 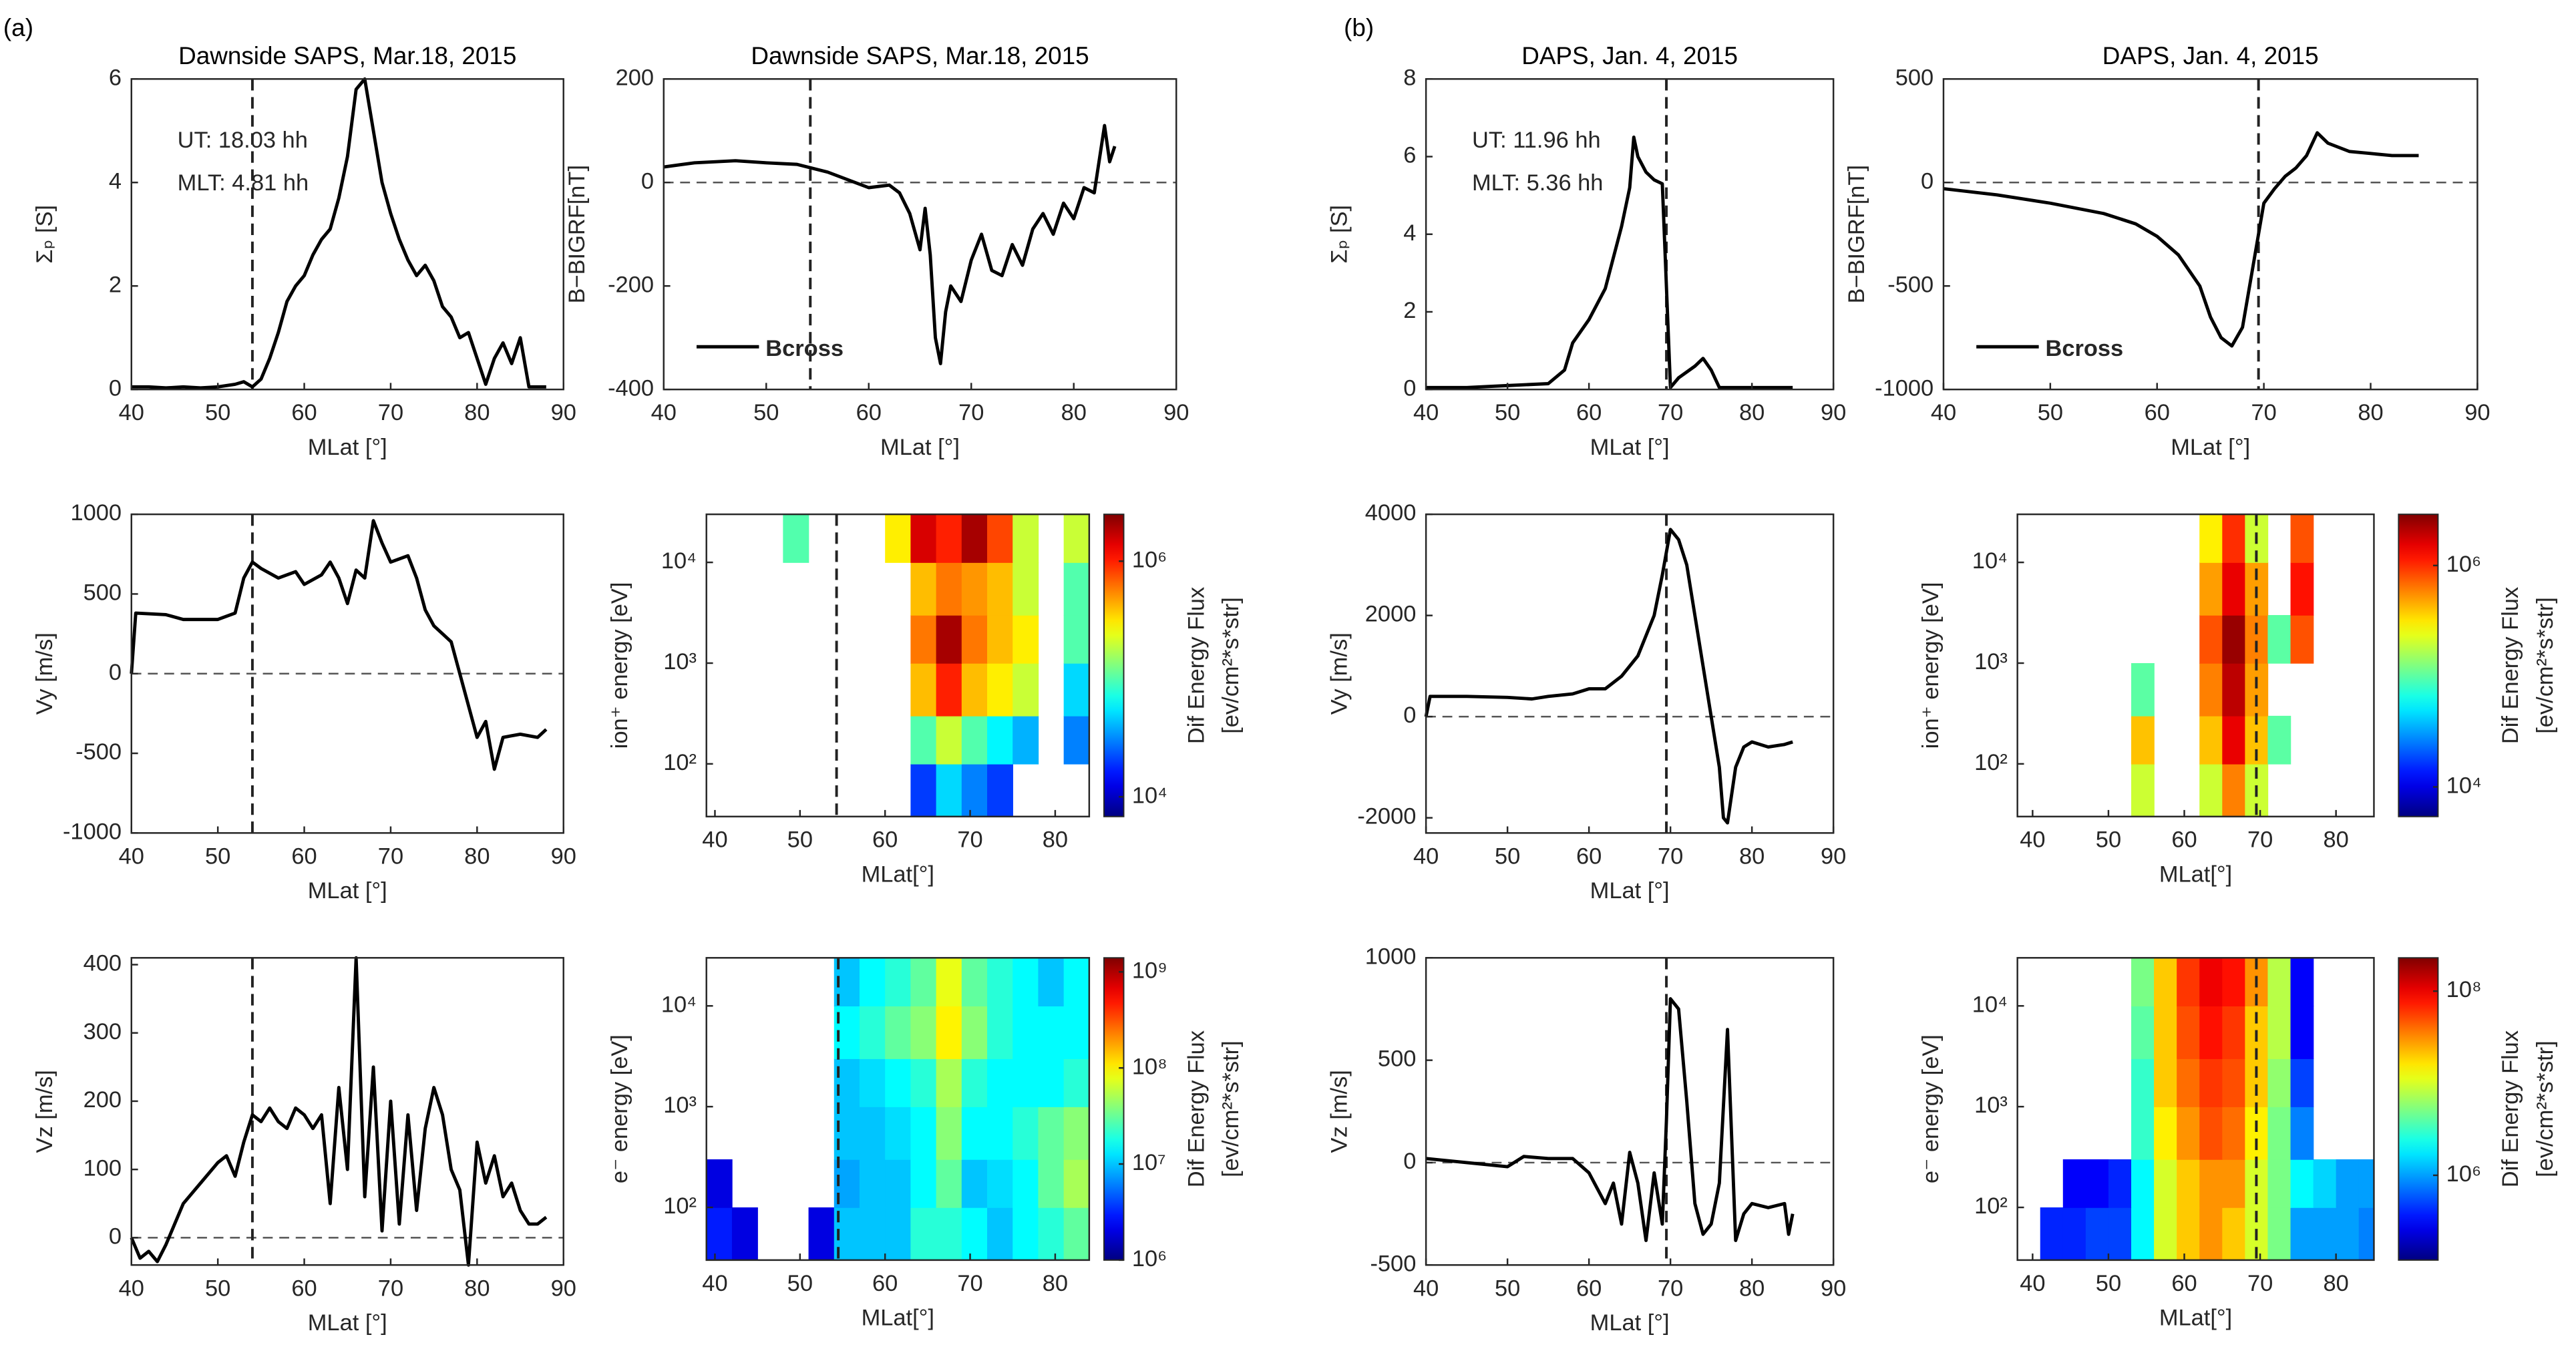 What do you see at coordinates (679, 561) in the screenshot?
I see `y-tick-label: 10⁴` at bounding box center [679, 561].